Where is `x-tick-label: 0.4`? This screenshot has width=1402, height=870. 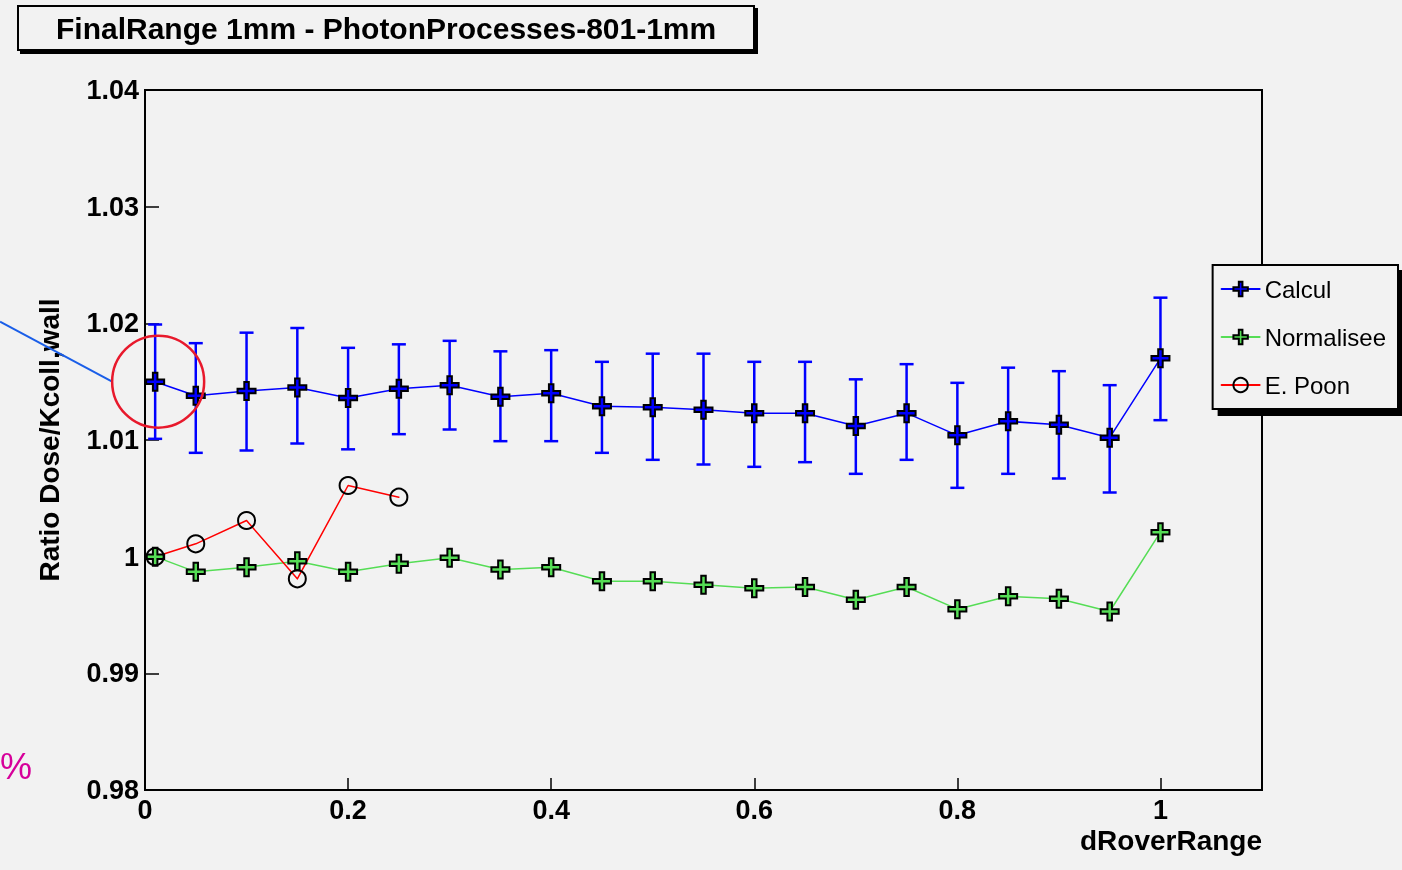
x-tick-label: 0.4 is located at coordinates (551, 809).